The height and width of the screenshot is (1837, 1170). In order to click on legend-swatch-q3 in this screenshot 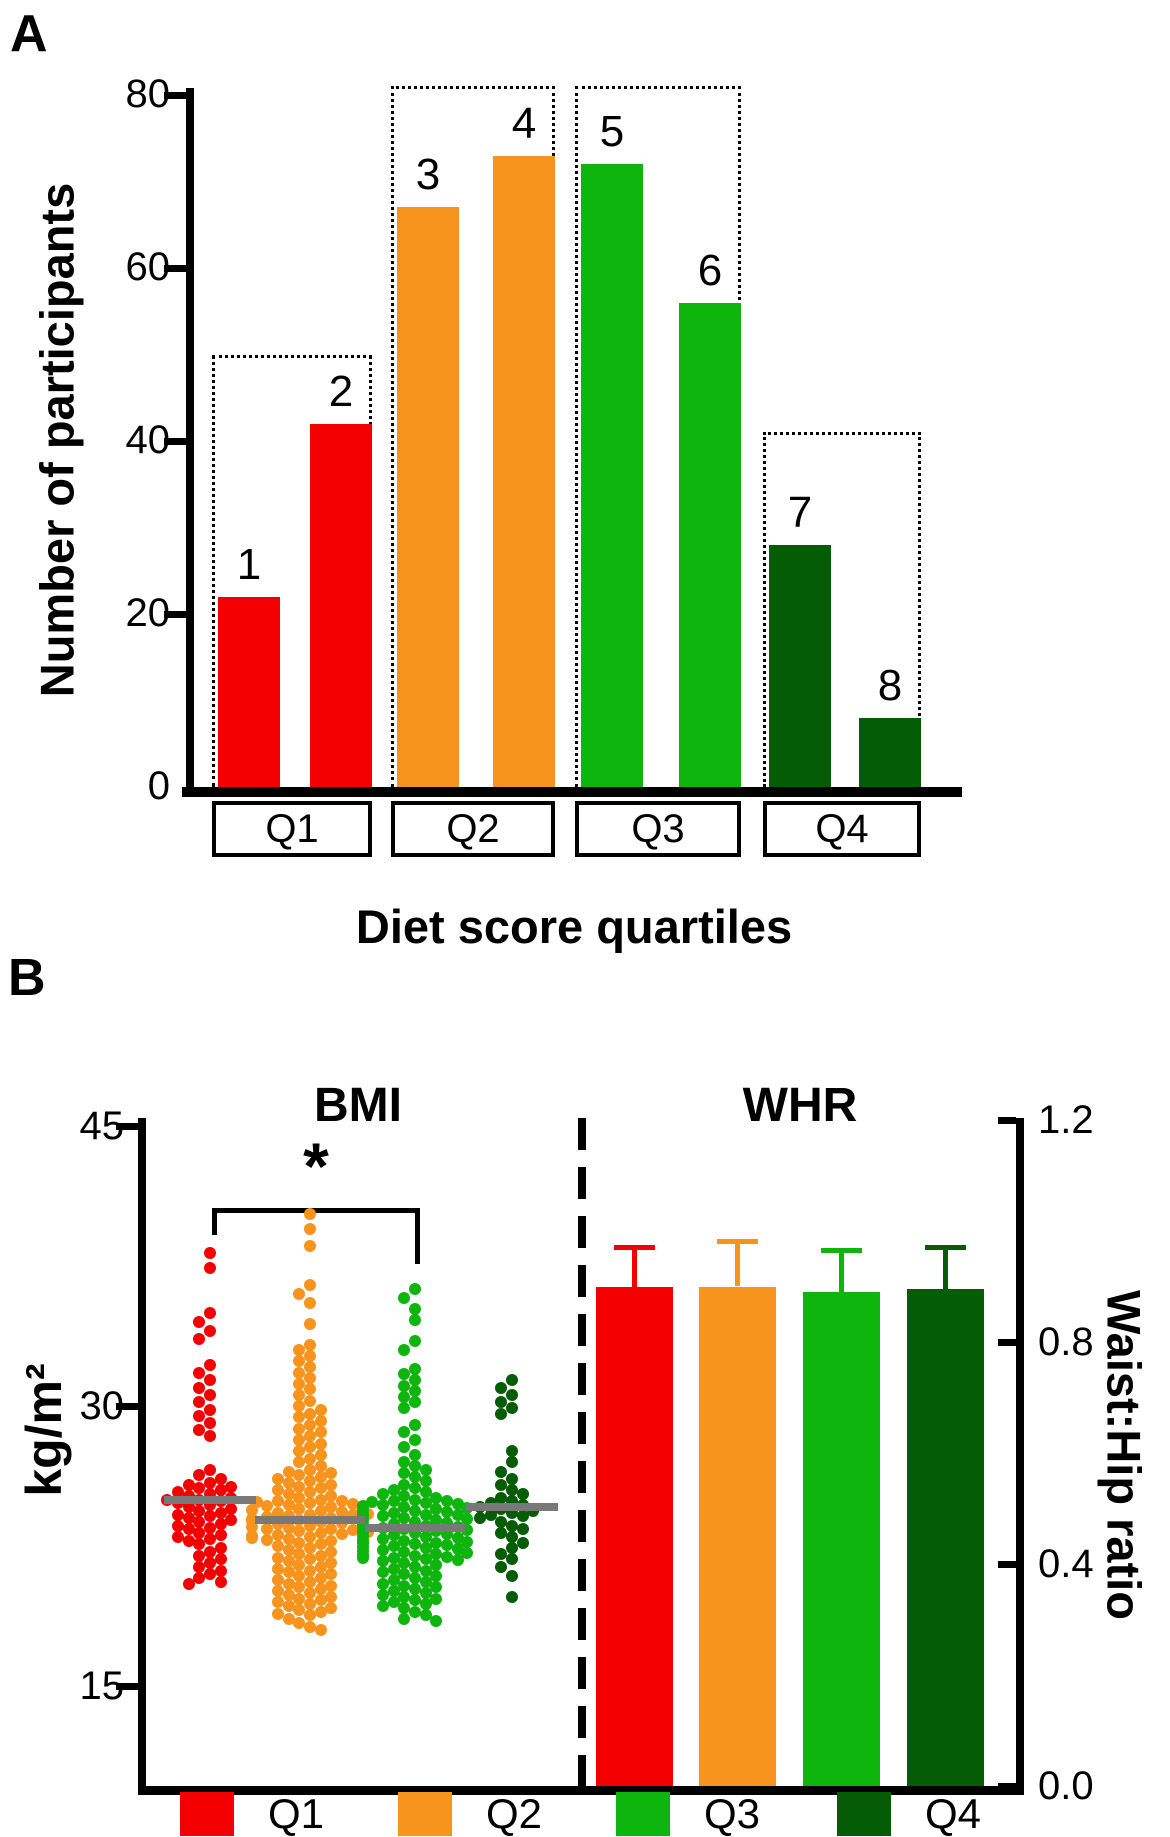, I will do `click(643, 1814)`.